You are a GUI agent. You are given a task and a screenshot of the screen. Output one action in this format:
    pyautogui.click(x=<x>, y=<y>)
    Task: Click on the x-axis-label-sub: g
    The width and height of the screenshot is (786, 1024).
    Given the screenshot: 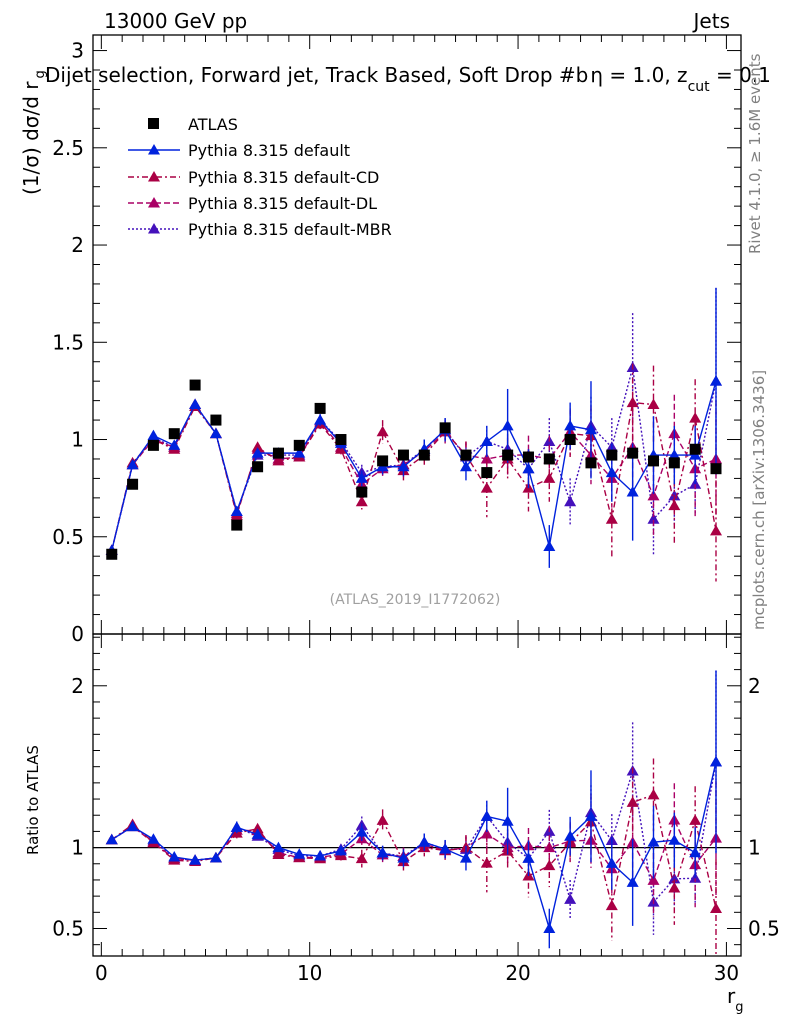 What is the action you would take?
    pyautogui.click(x=739, y=1007)
    